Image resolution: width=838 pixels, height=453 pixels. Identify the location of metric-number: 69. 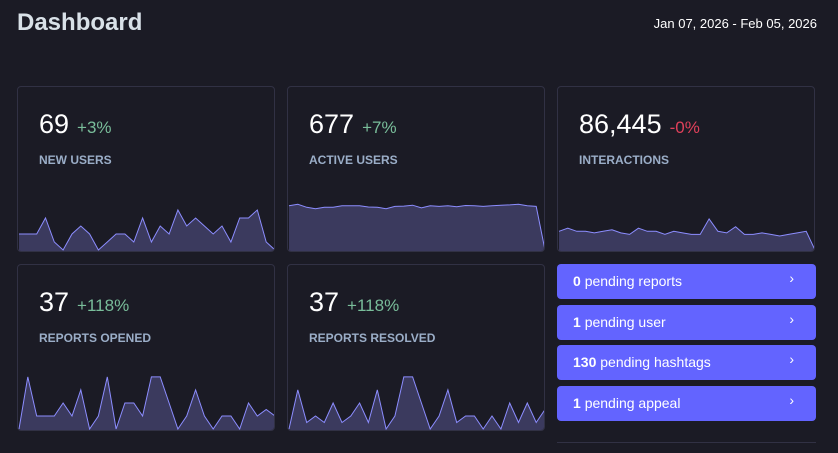
(54, 124).